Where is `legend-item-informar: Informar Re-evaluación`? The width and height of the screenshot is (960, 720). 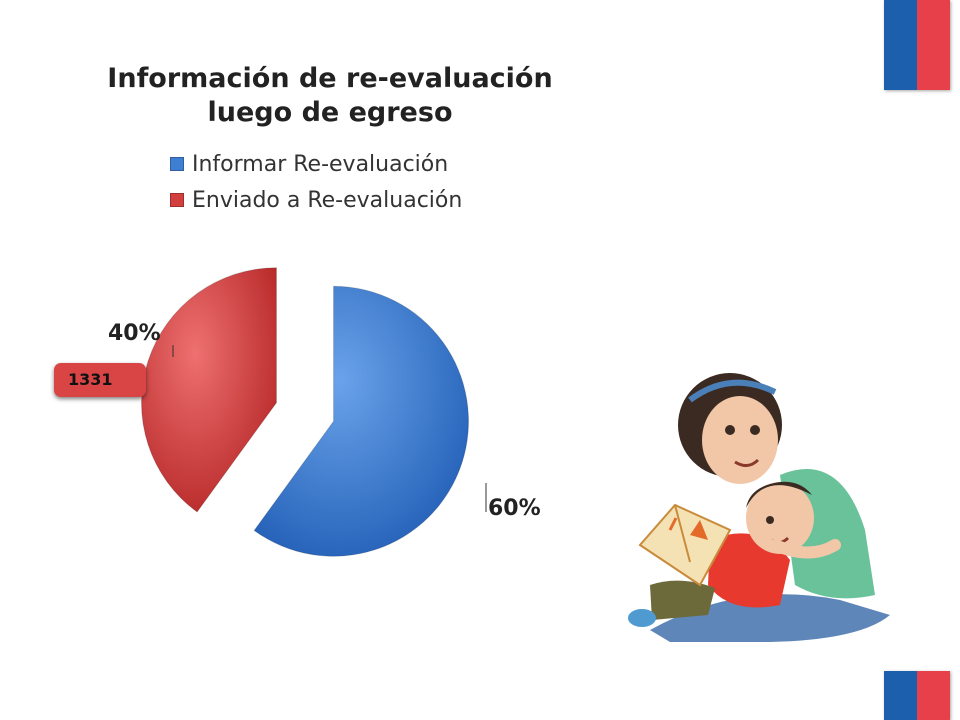 legend-item-informar: Informar Re-evaluación is located at coordinates (316, 164).